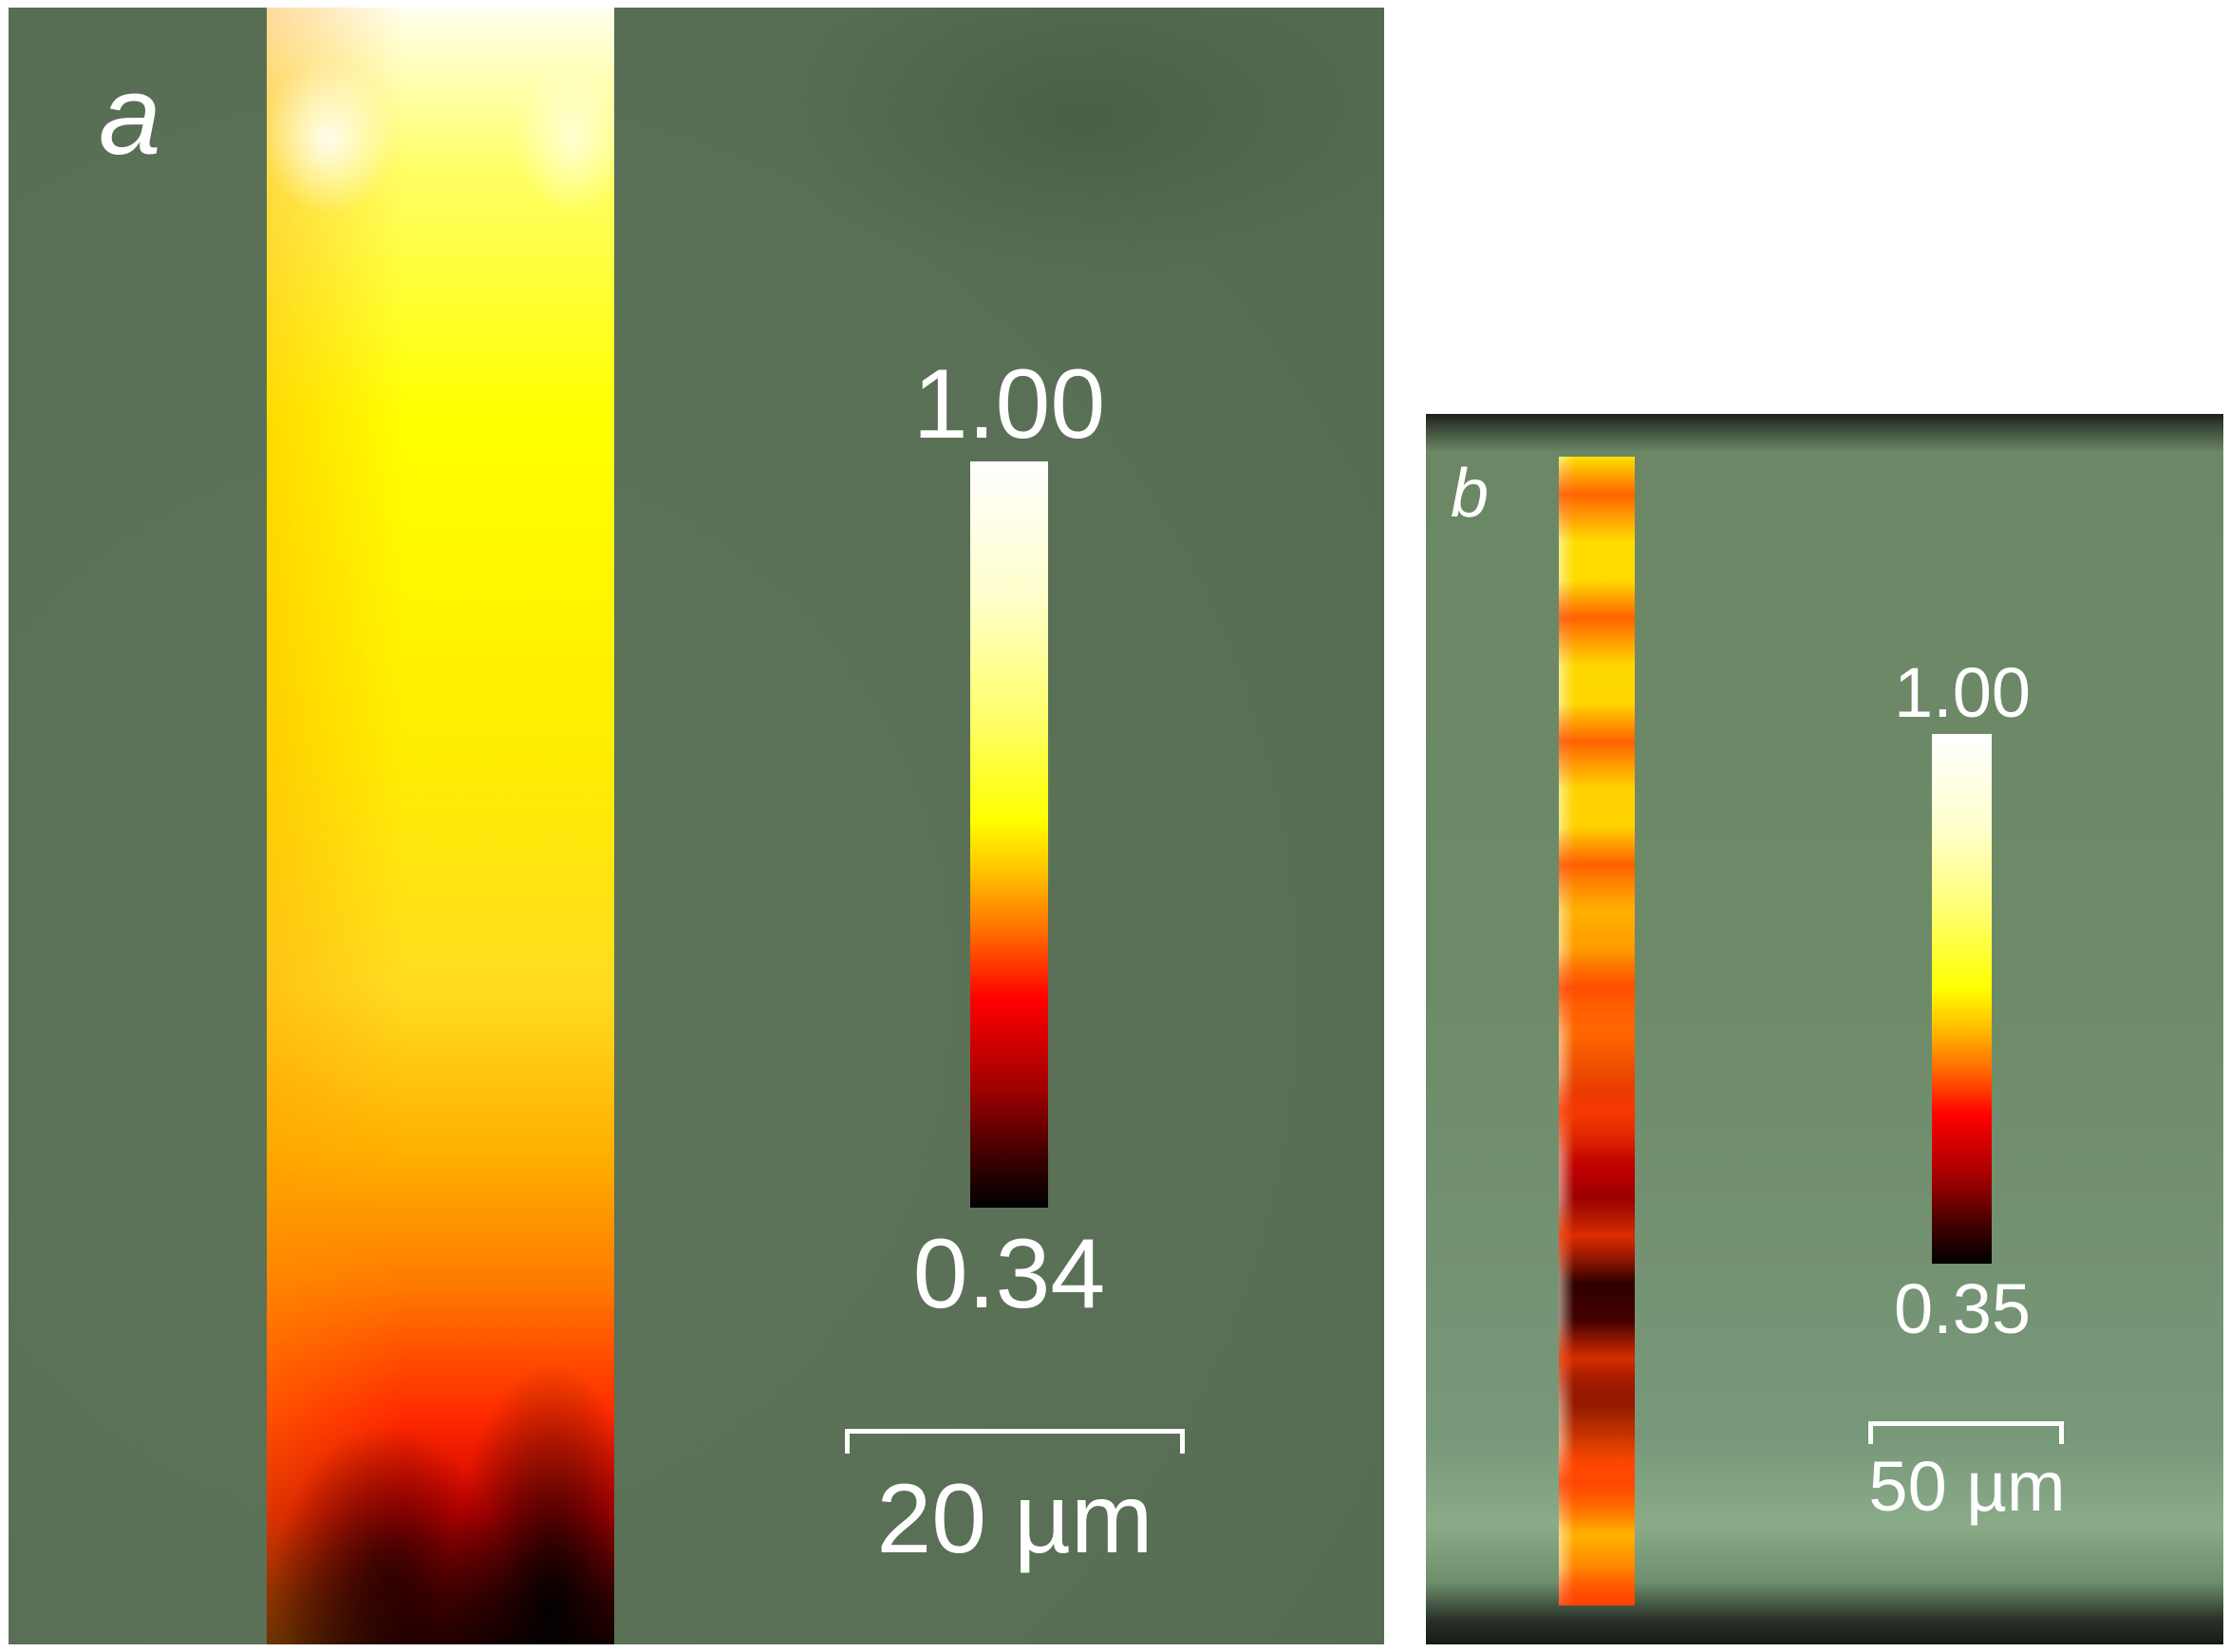 This screenshot has width=2230, height=1652. I want to click on colorbar-b-max-label: 1.00, so click(1962, 692).